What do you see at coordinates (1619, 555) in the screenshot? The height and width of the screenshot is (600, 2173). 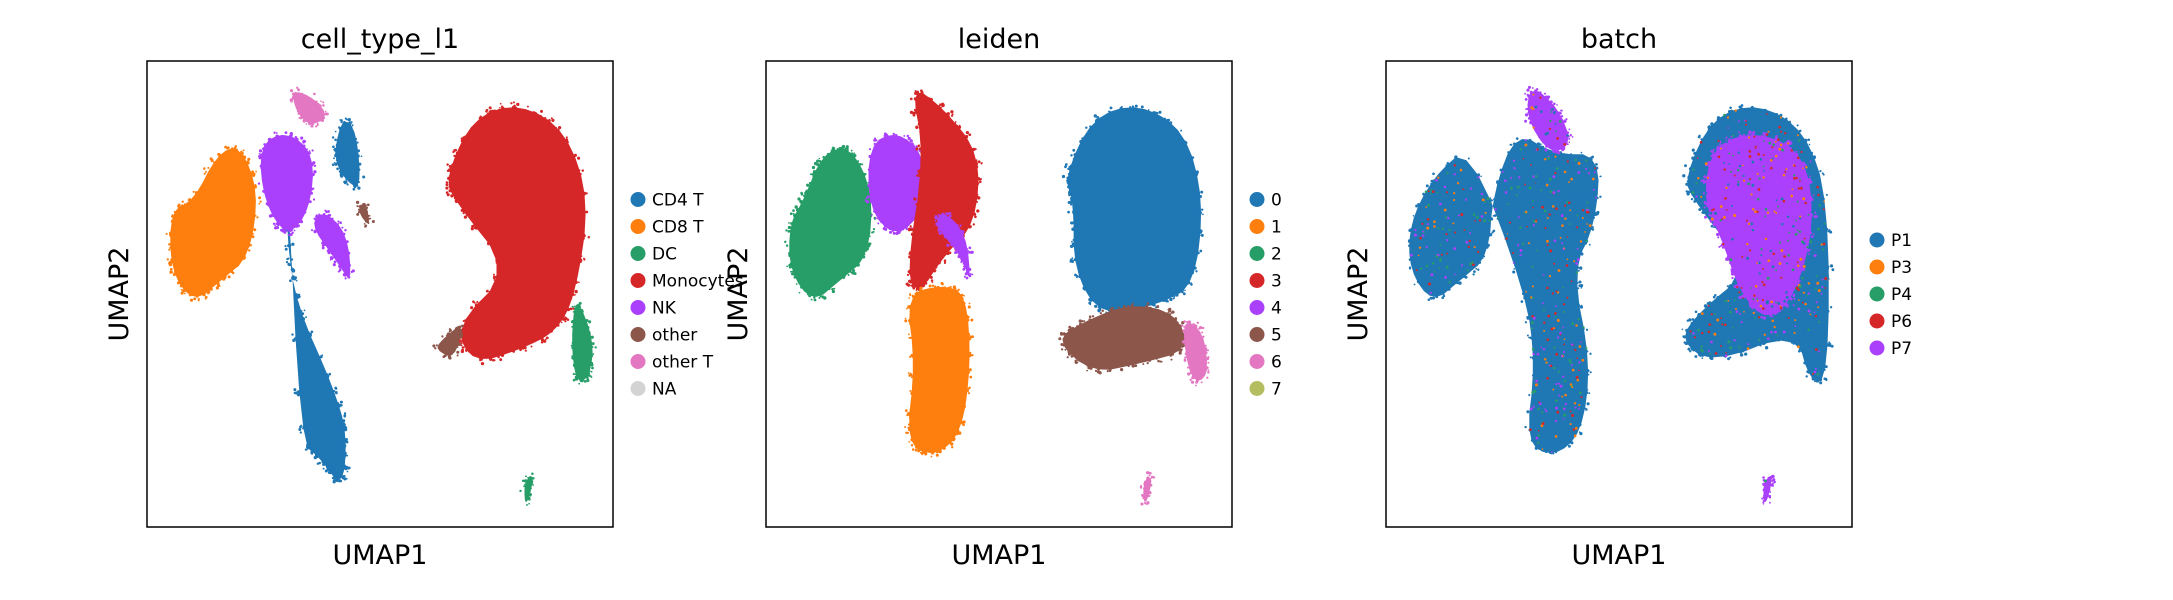 I see `x-axis-label: UMAP1` at bounding box center [1619, 555].